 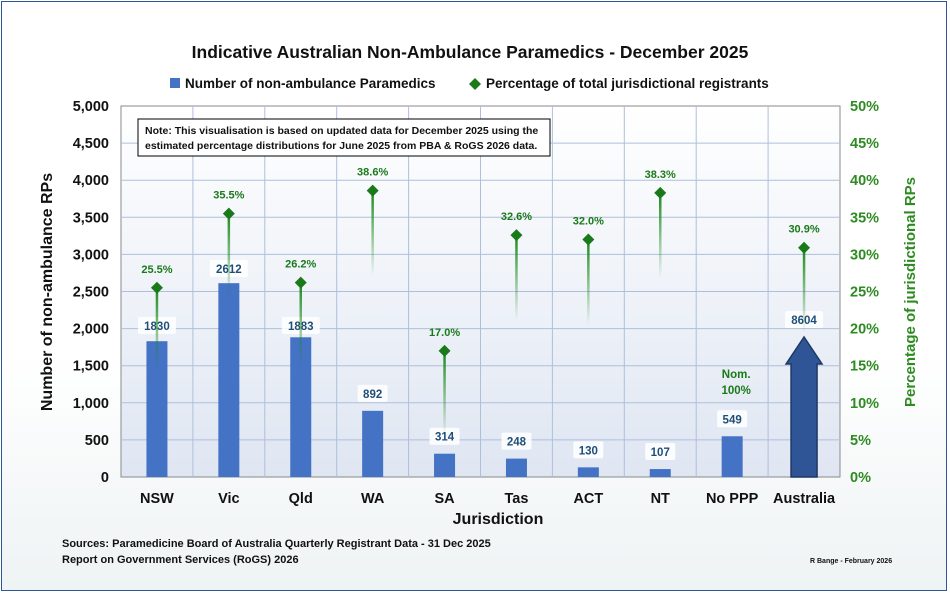 I want to click on x-tick-NSW: NSW, so click(x=157, y=499).